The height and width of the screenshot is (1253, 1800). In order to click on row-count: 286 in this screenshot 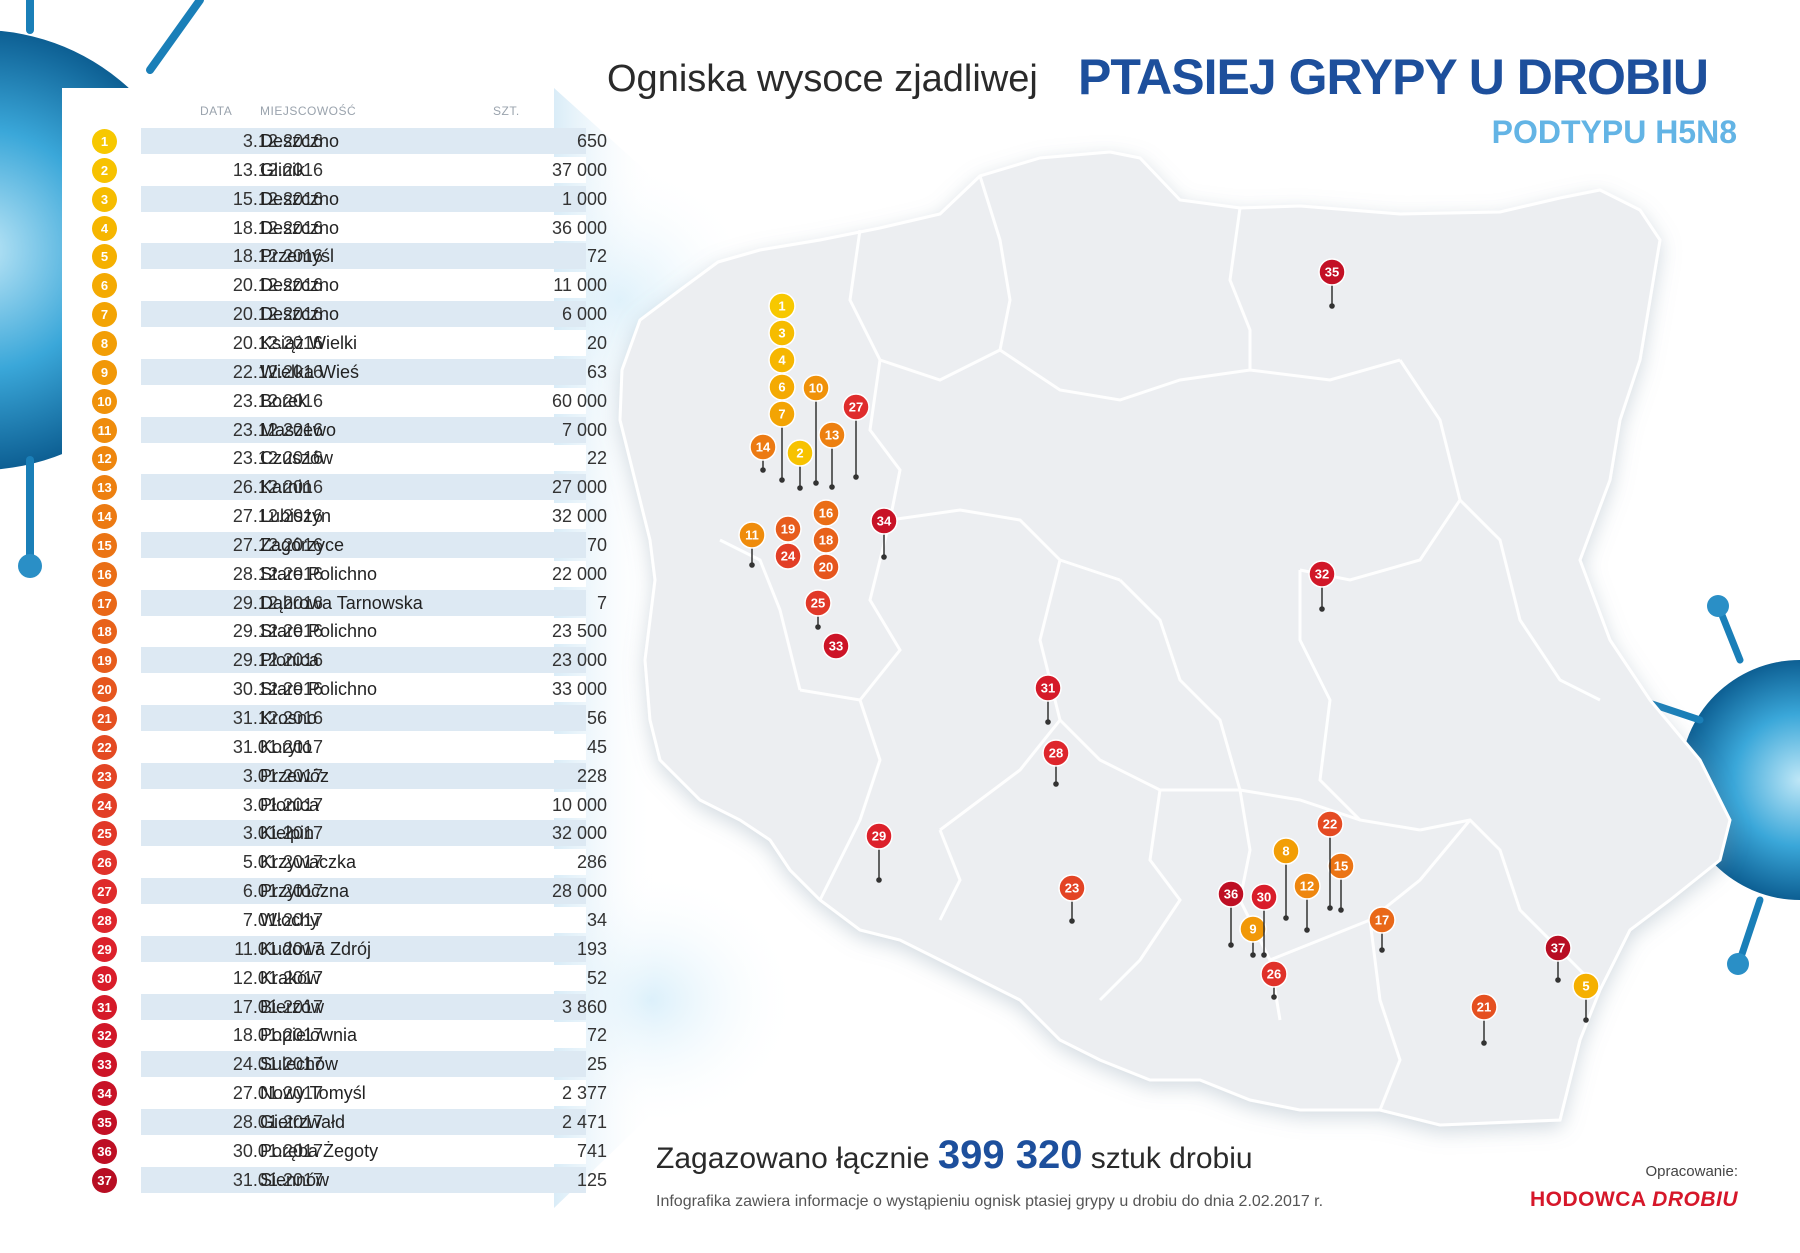, I will do `click(591, 862)`.